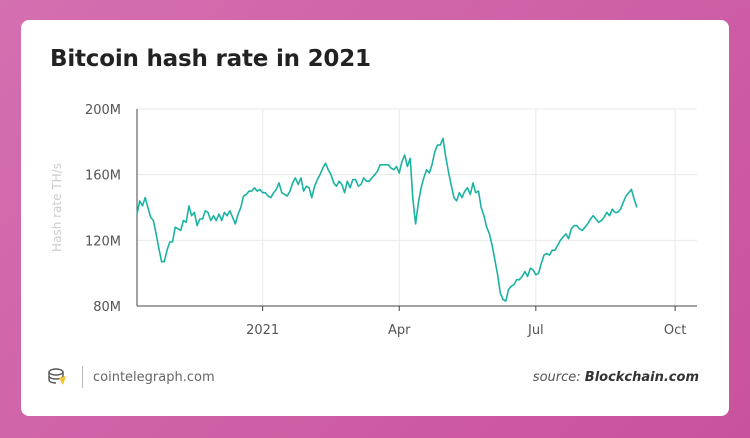  I want to click on y-axis-label: Hash rate TH/s, so click(57, 207).